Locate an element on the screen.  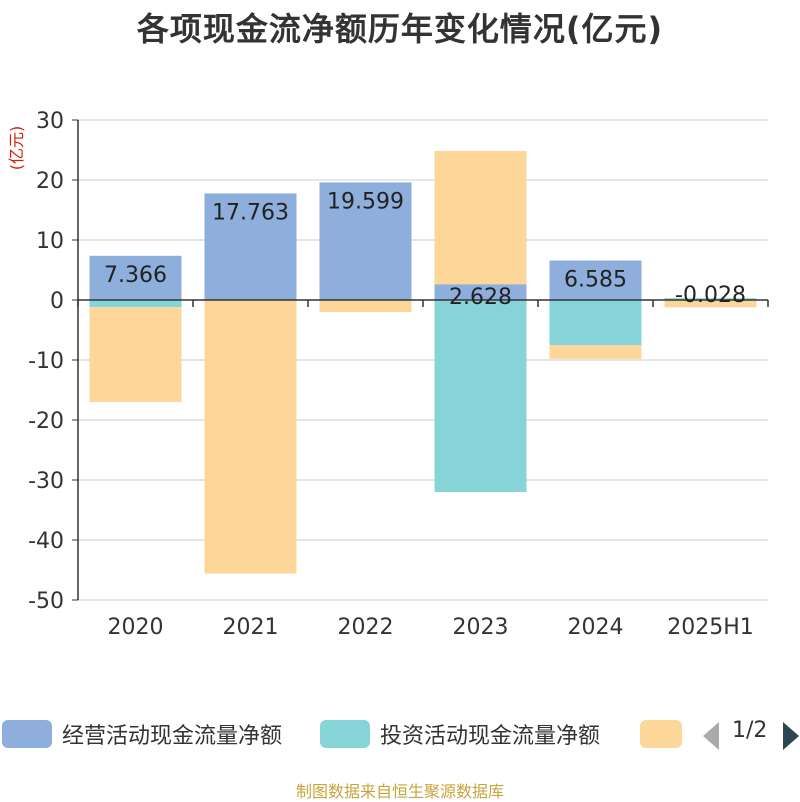
y-axis-label: (亿元) is located at coordinates (16, 148).